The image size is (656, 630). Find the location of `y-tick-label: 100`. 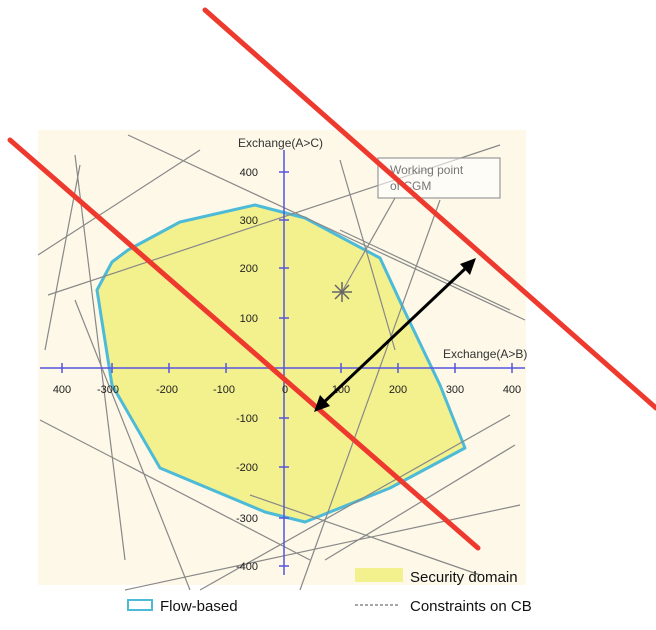

y-tick-label: 100 is located at coordinates (249, 319).